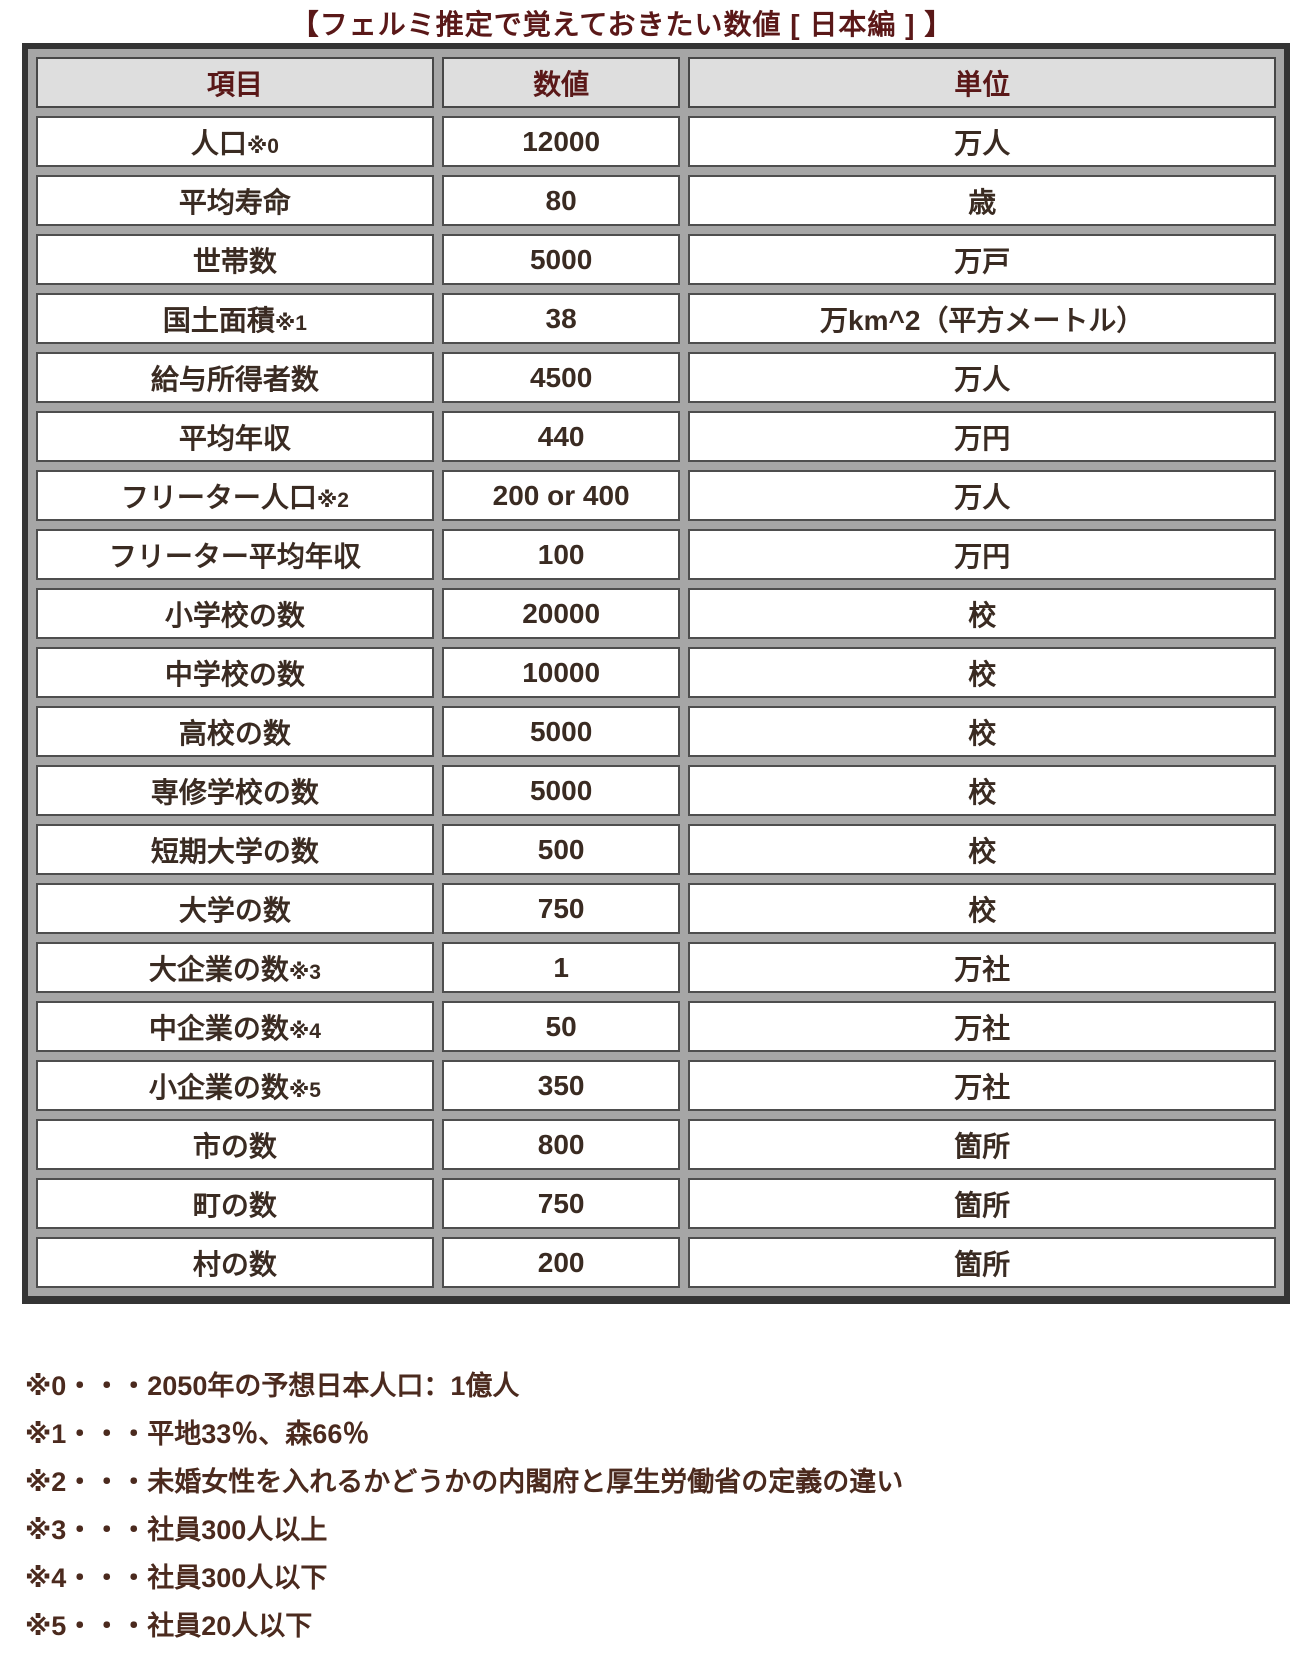 The height and width of the screenshot is (1657, 1300). I want to click on item-cell: 平均寿命, so click(235, 200).